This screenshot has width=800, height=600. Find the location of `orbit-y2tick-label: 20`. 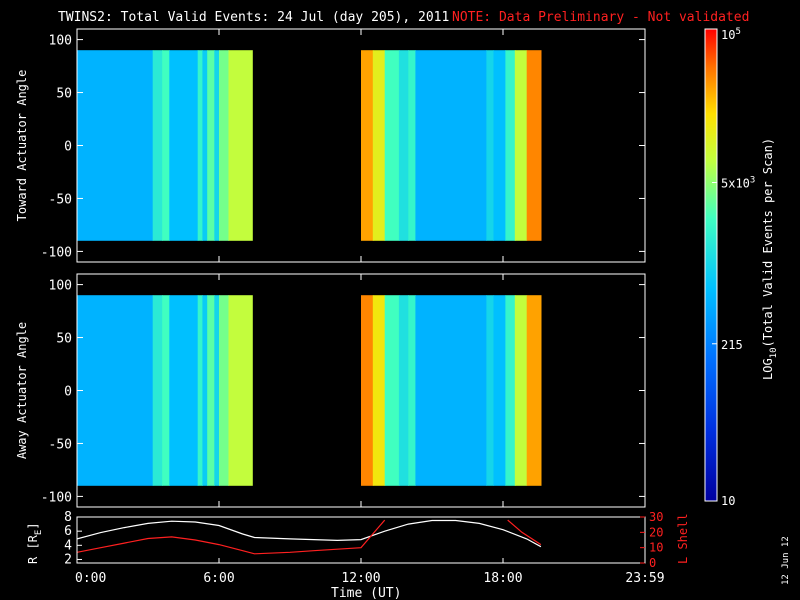

orbit-y2tick-label: 20 is located at coordinates (656, 532).